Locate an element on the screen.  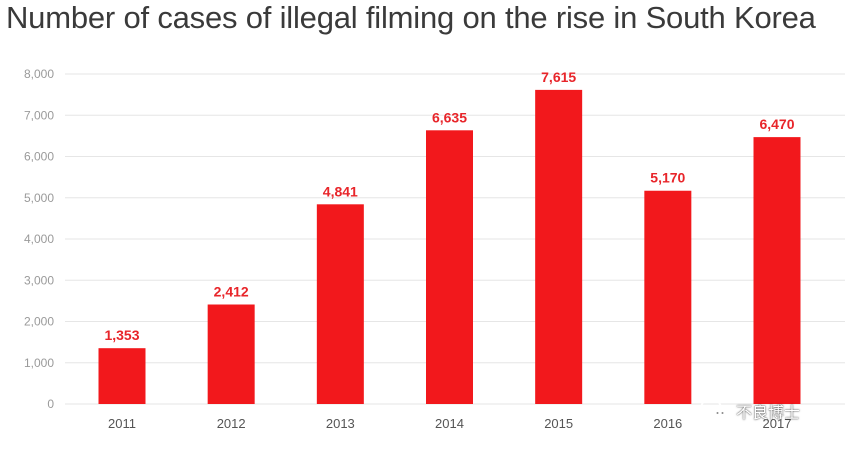
data-label-2013: 4,841 is located at coordinates (340, 191).